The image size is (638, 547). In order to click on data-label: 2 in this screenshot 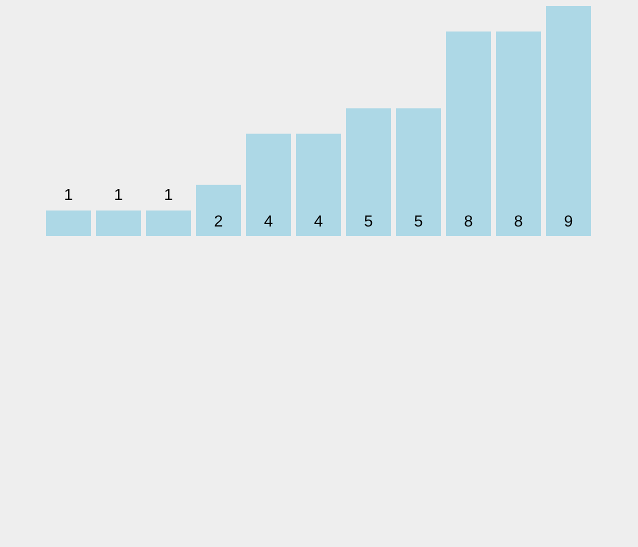, I will do `click(219, 221)`.